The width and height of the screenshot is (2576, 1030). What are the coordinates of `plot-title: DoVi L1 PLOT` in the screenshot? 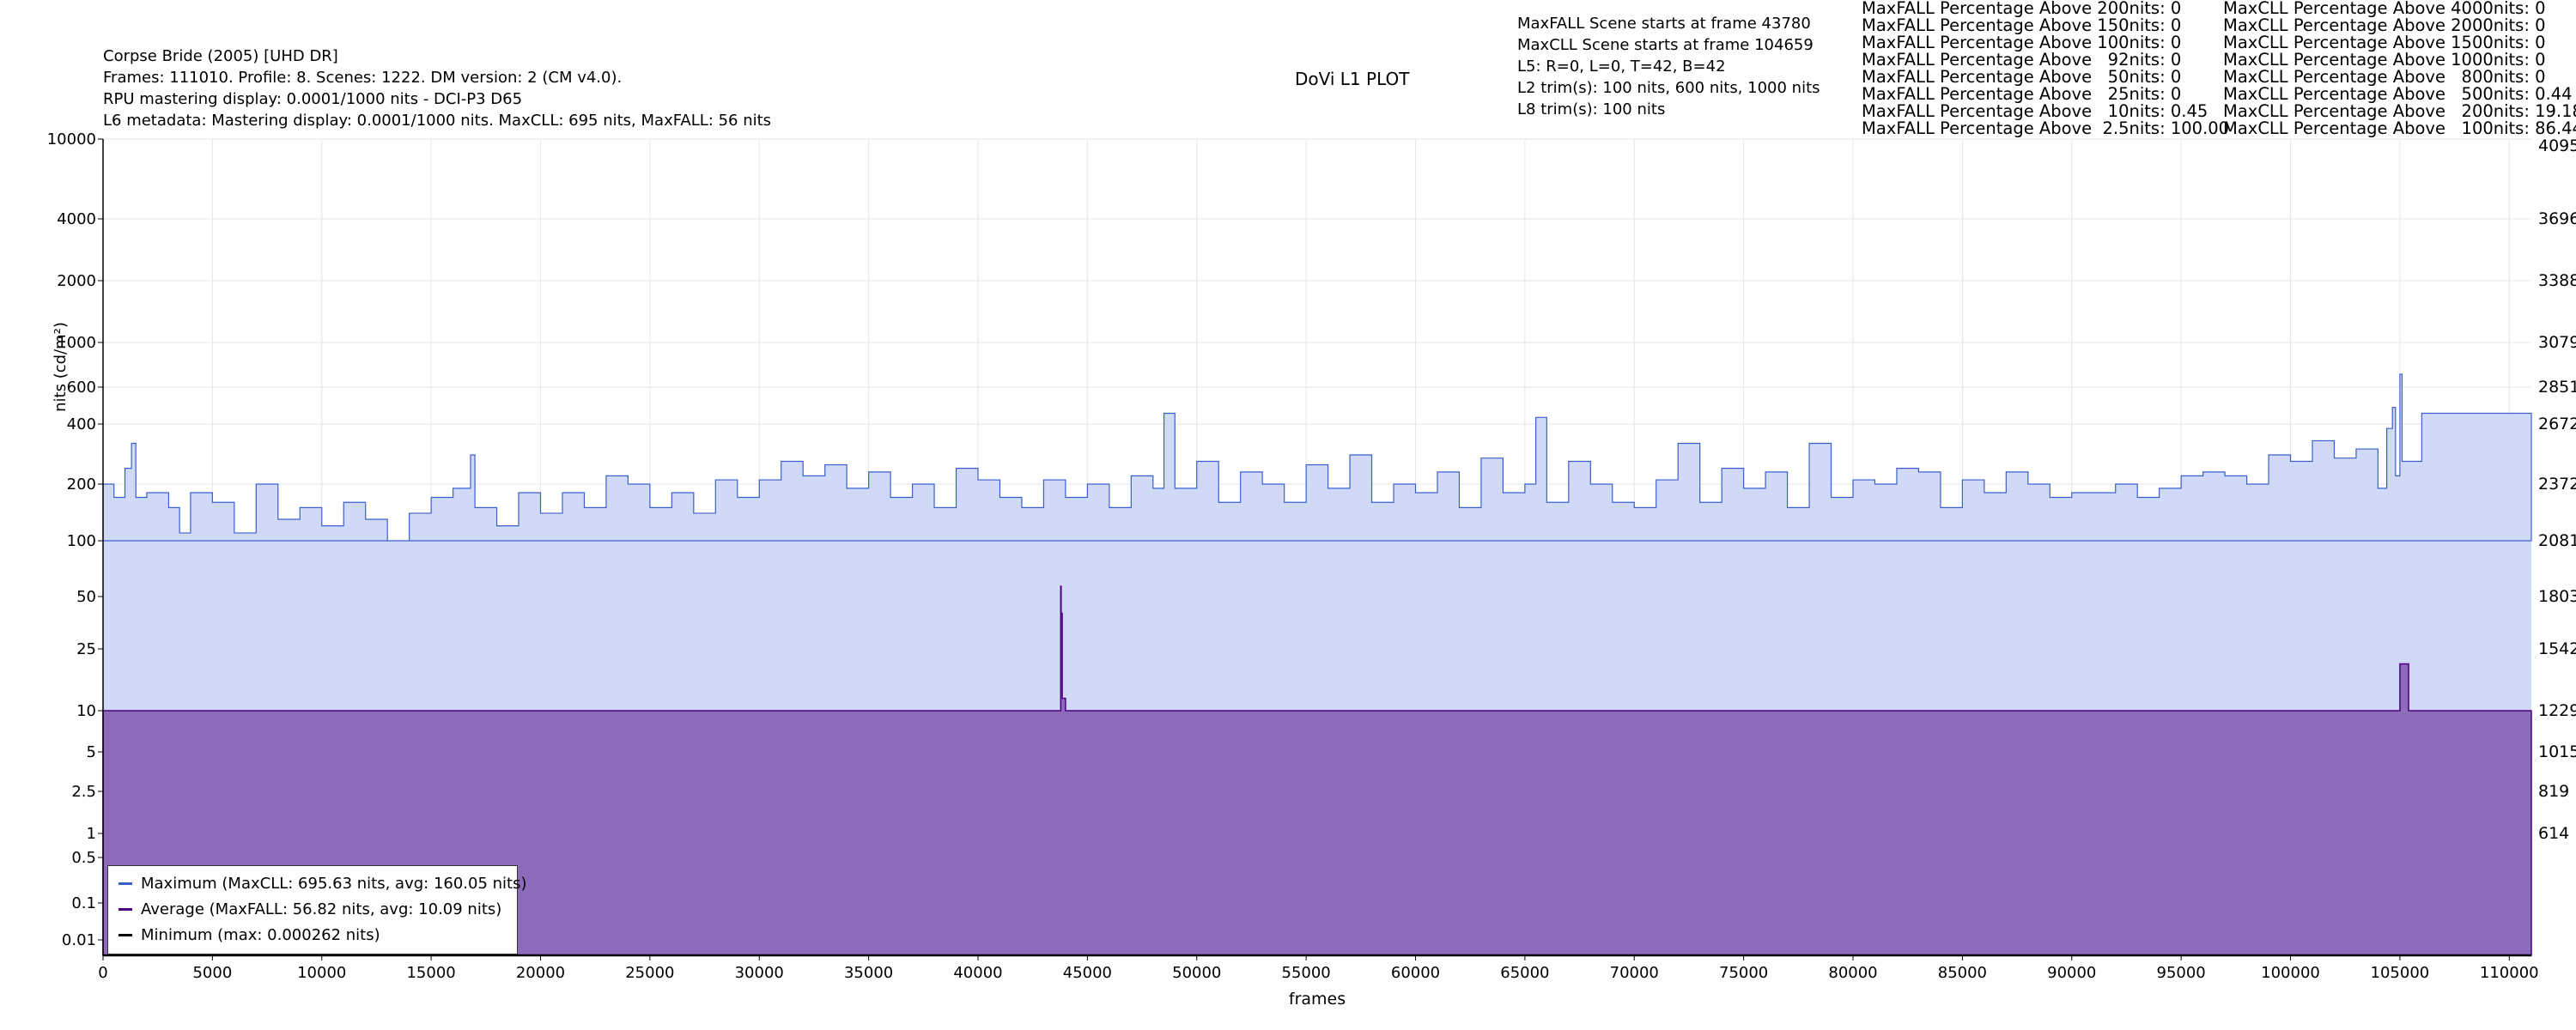 It's located at (1352, 79).